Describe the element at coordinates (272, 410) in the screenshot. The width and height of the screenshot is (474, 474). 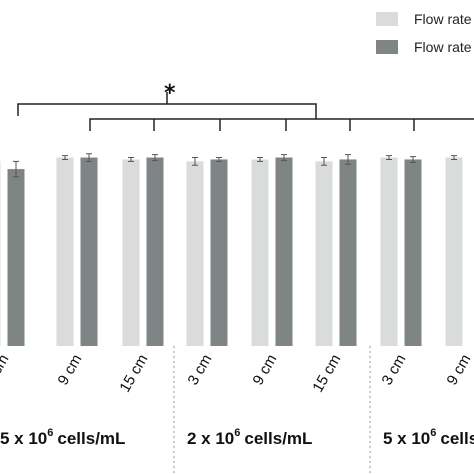
I see `group-dividers` at that location.